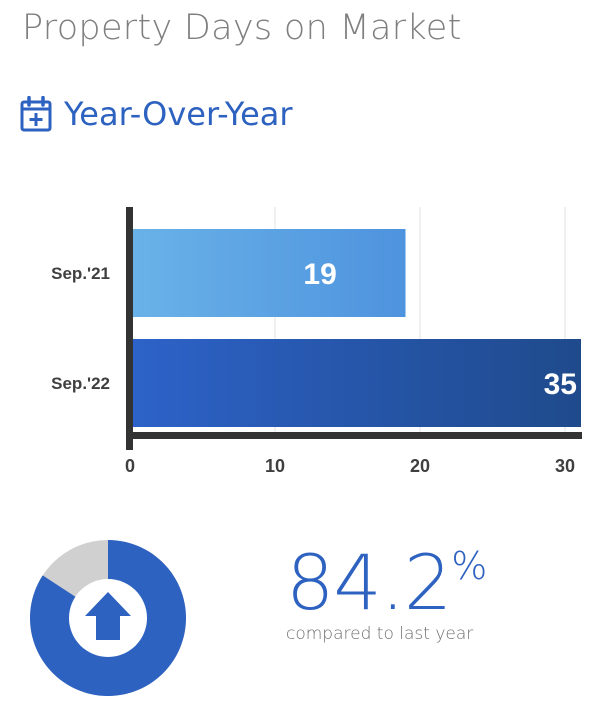  What do you see at coordinates (565, 466) in the screenshot?
I see `x-tick-label: 30` at bounding box center [565, 466].